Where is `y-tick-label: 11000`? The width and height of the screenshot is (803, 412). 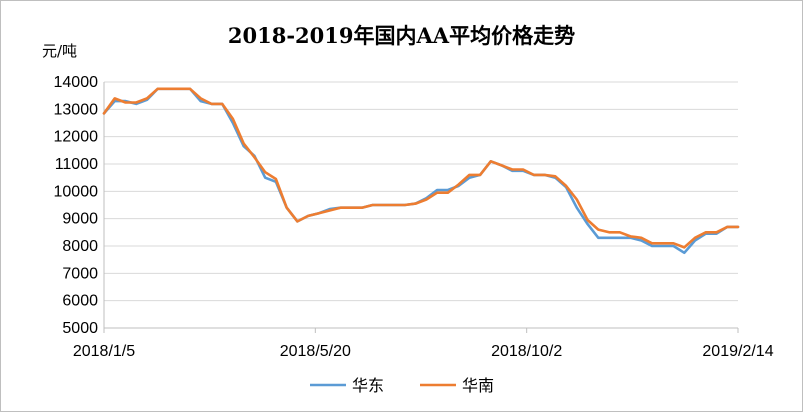 y-tick-label: 11000 is located at coordinates (76, 164).